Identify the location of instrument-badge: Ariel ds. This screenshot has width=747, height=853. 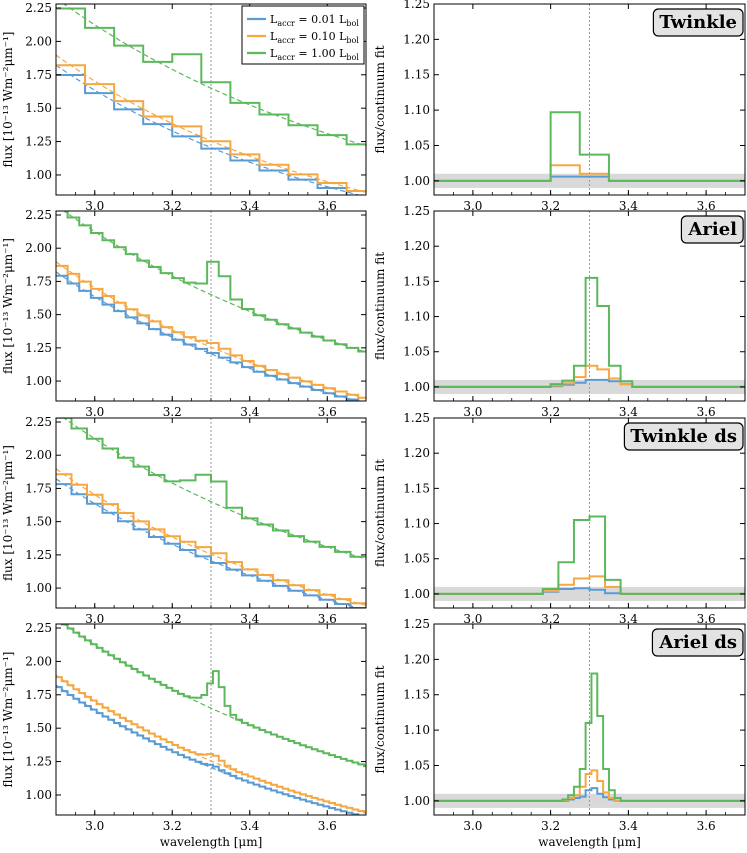
(697, 642).